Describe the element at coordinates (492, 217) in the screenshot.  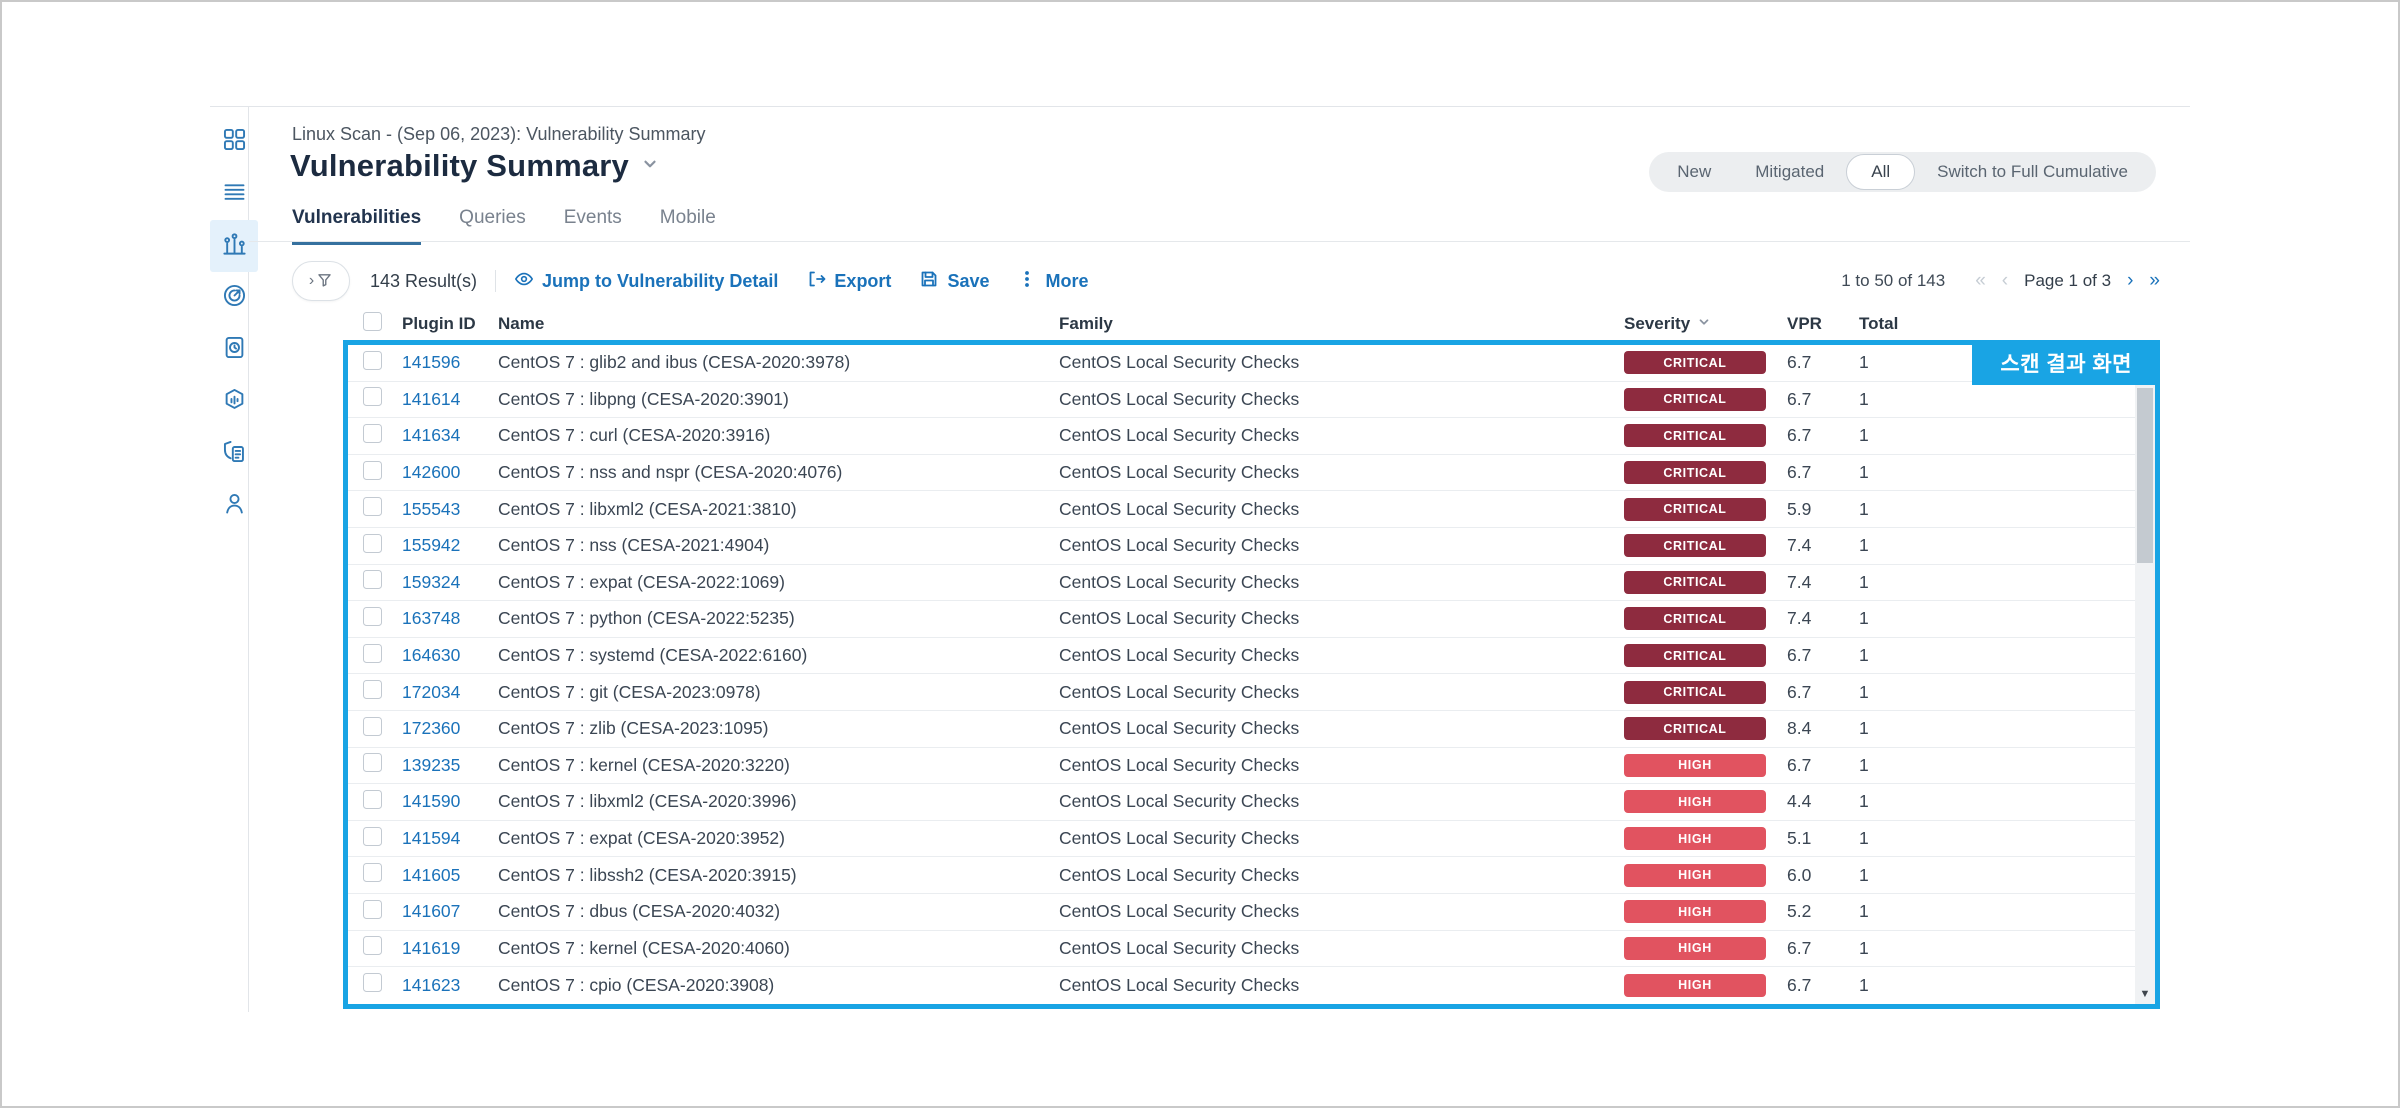
I see `tab-queries: Queries` at that location.